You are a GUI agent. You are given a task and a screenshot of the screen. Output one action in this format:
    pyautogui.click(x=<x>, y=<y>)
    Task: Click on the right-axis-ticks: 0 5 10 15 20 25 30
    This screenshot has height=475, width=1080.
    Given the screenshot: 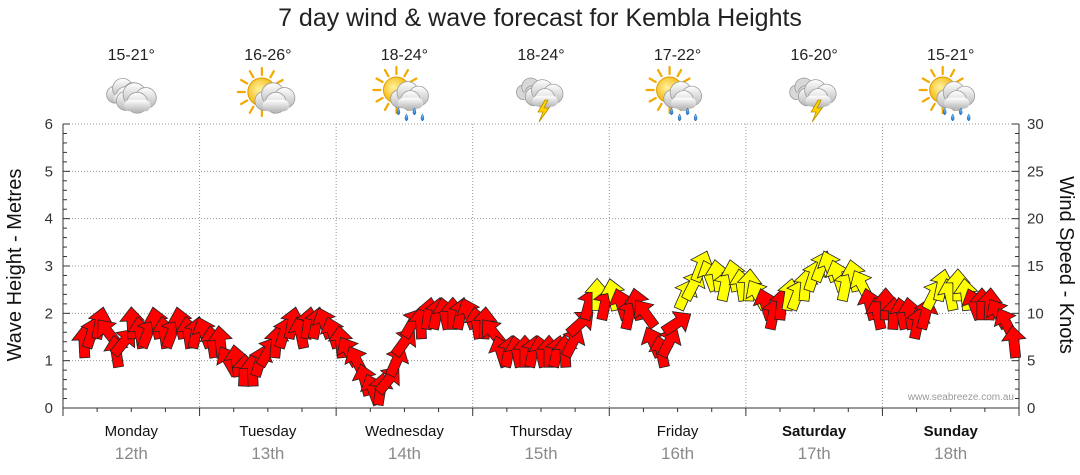 What is the action you would take?
    pyautogui.click(x=1035, y=266)
    